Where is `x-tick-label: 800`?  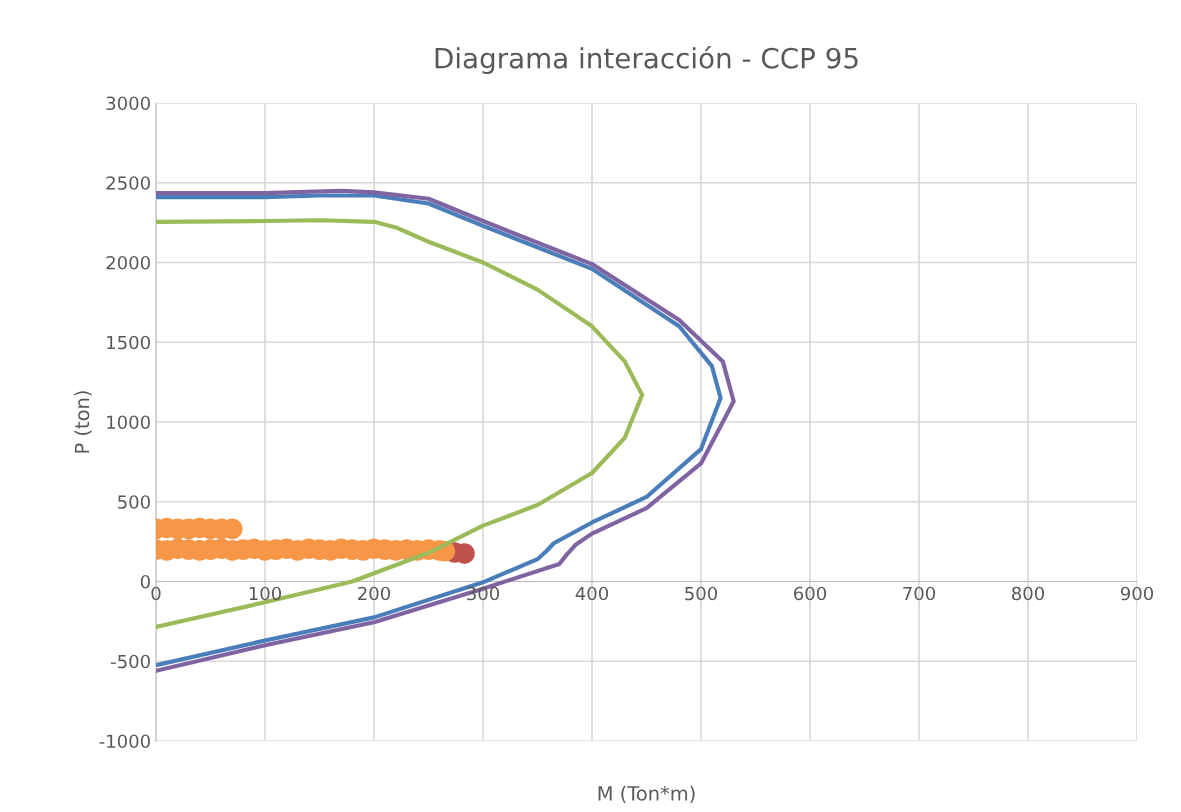 x-tick-label: 800 is located at coordinates (1028, 593).